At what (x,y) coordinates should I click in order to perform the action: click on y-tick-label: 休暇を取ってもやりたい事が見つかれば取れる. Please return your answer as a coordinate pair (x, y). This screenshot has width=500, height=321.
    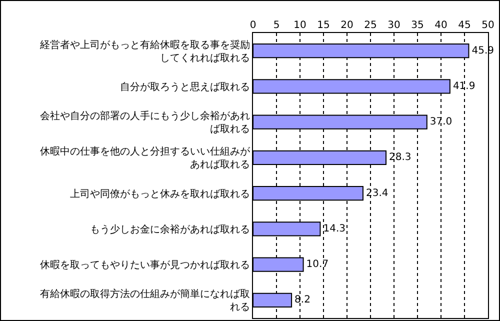
    Looking at the image, I should click on (145, 265).